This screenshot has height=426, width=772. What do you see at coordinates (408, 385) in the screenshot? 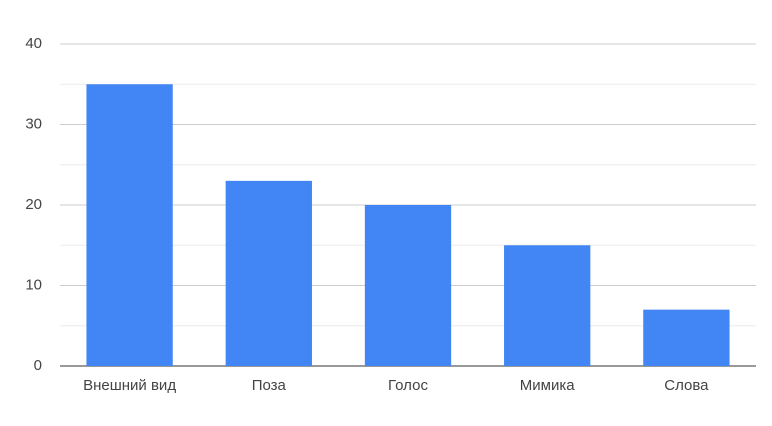
I see `x-tick-label: Голос` at bounding box center [408, 385].